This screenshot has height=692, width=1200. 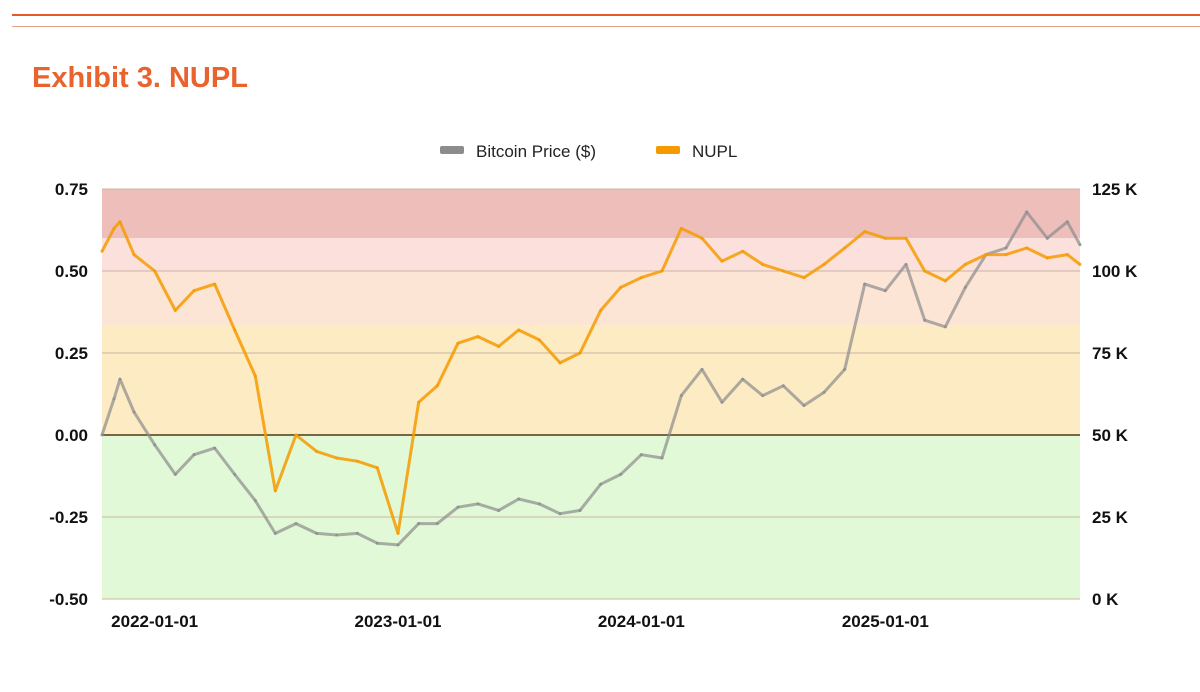 What do you see at coordinates (71, 353) in the screenshot?
I see `y-left-tick-label: 0.25` at bounding box center [71, 353].